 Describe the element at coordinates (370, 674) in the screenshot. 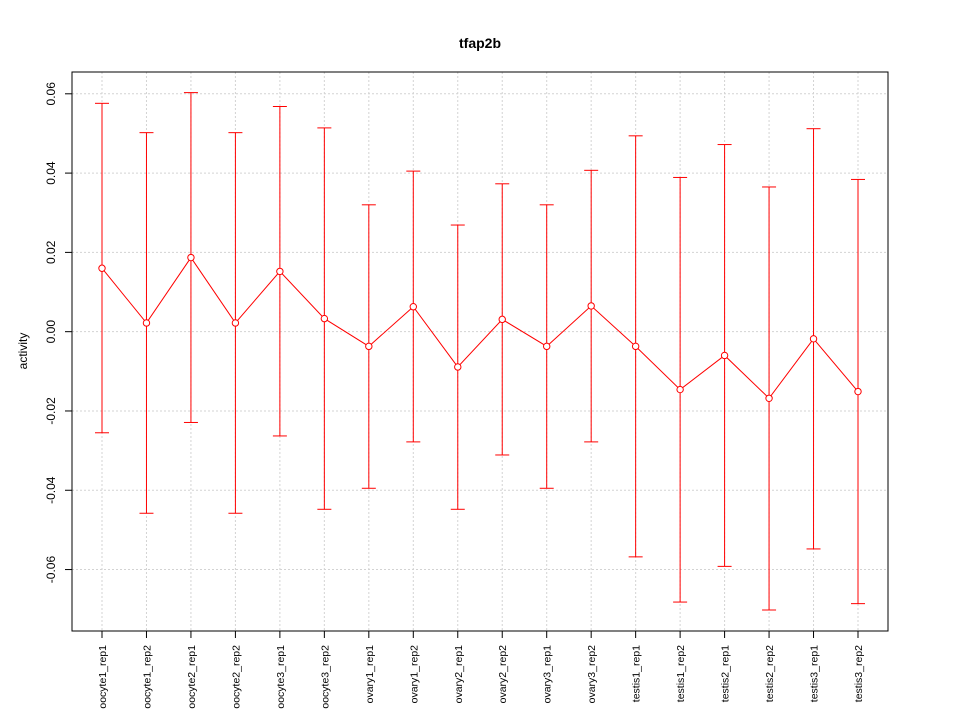

I see `x-tick-label: ovary1_rep1` at that location.